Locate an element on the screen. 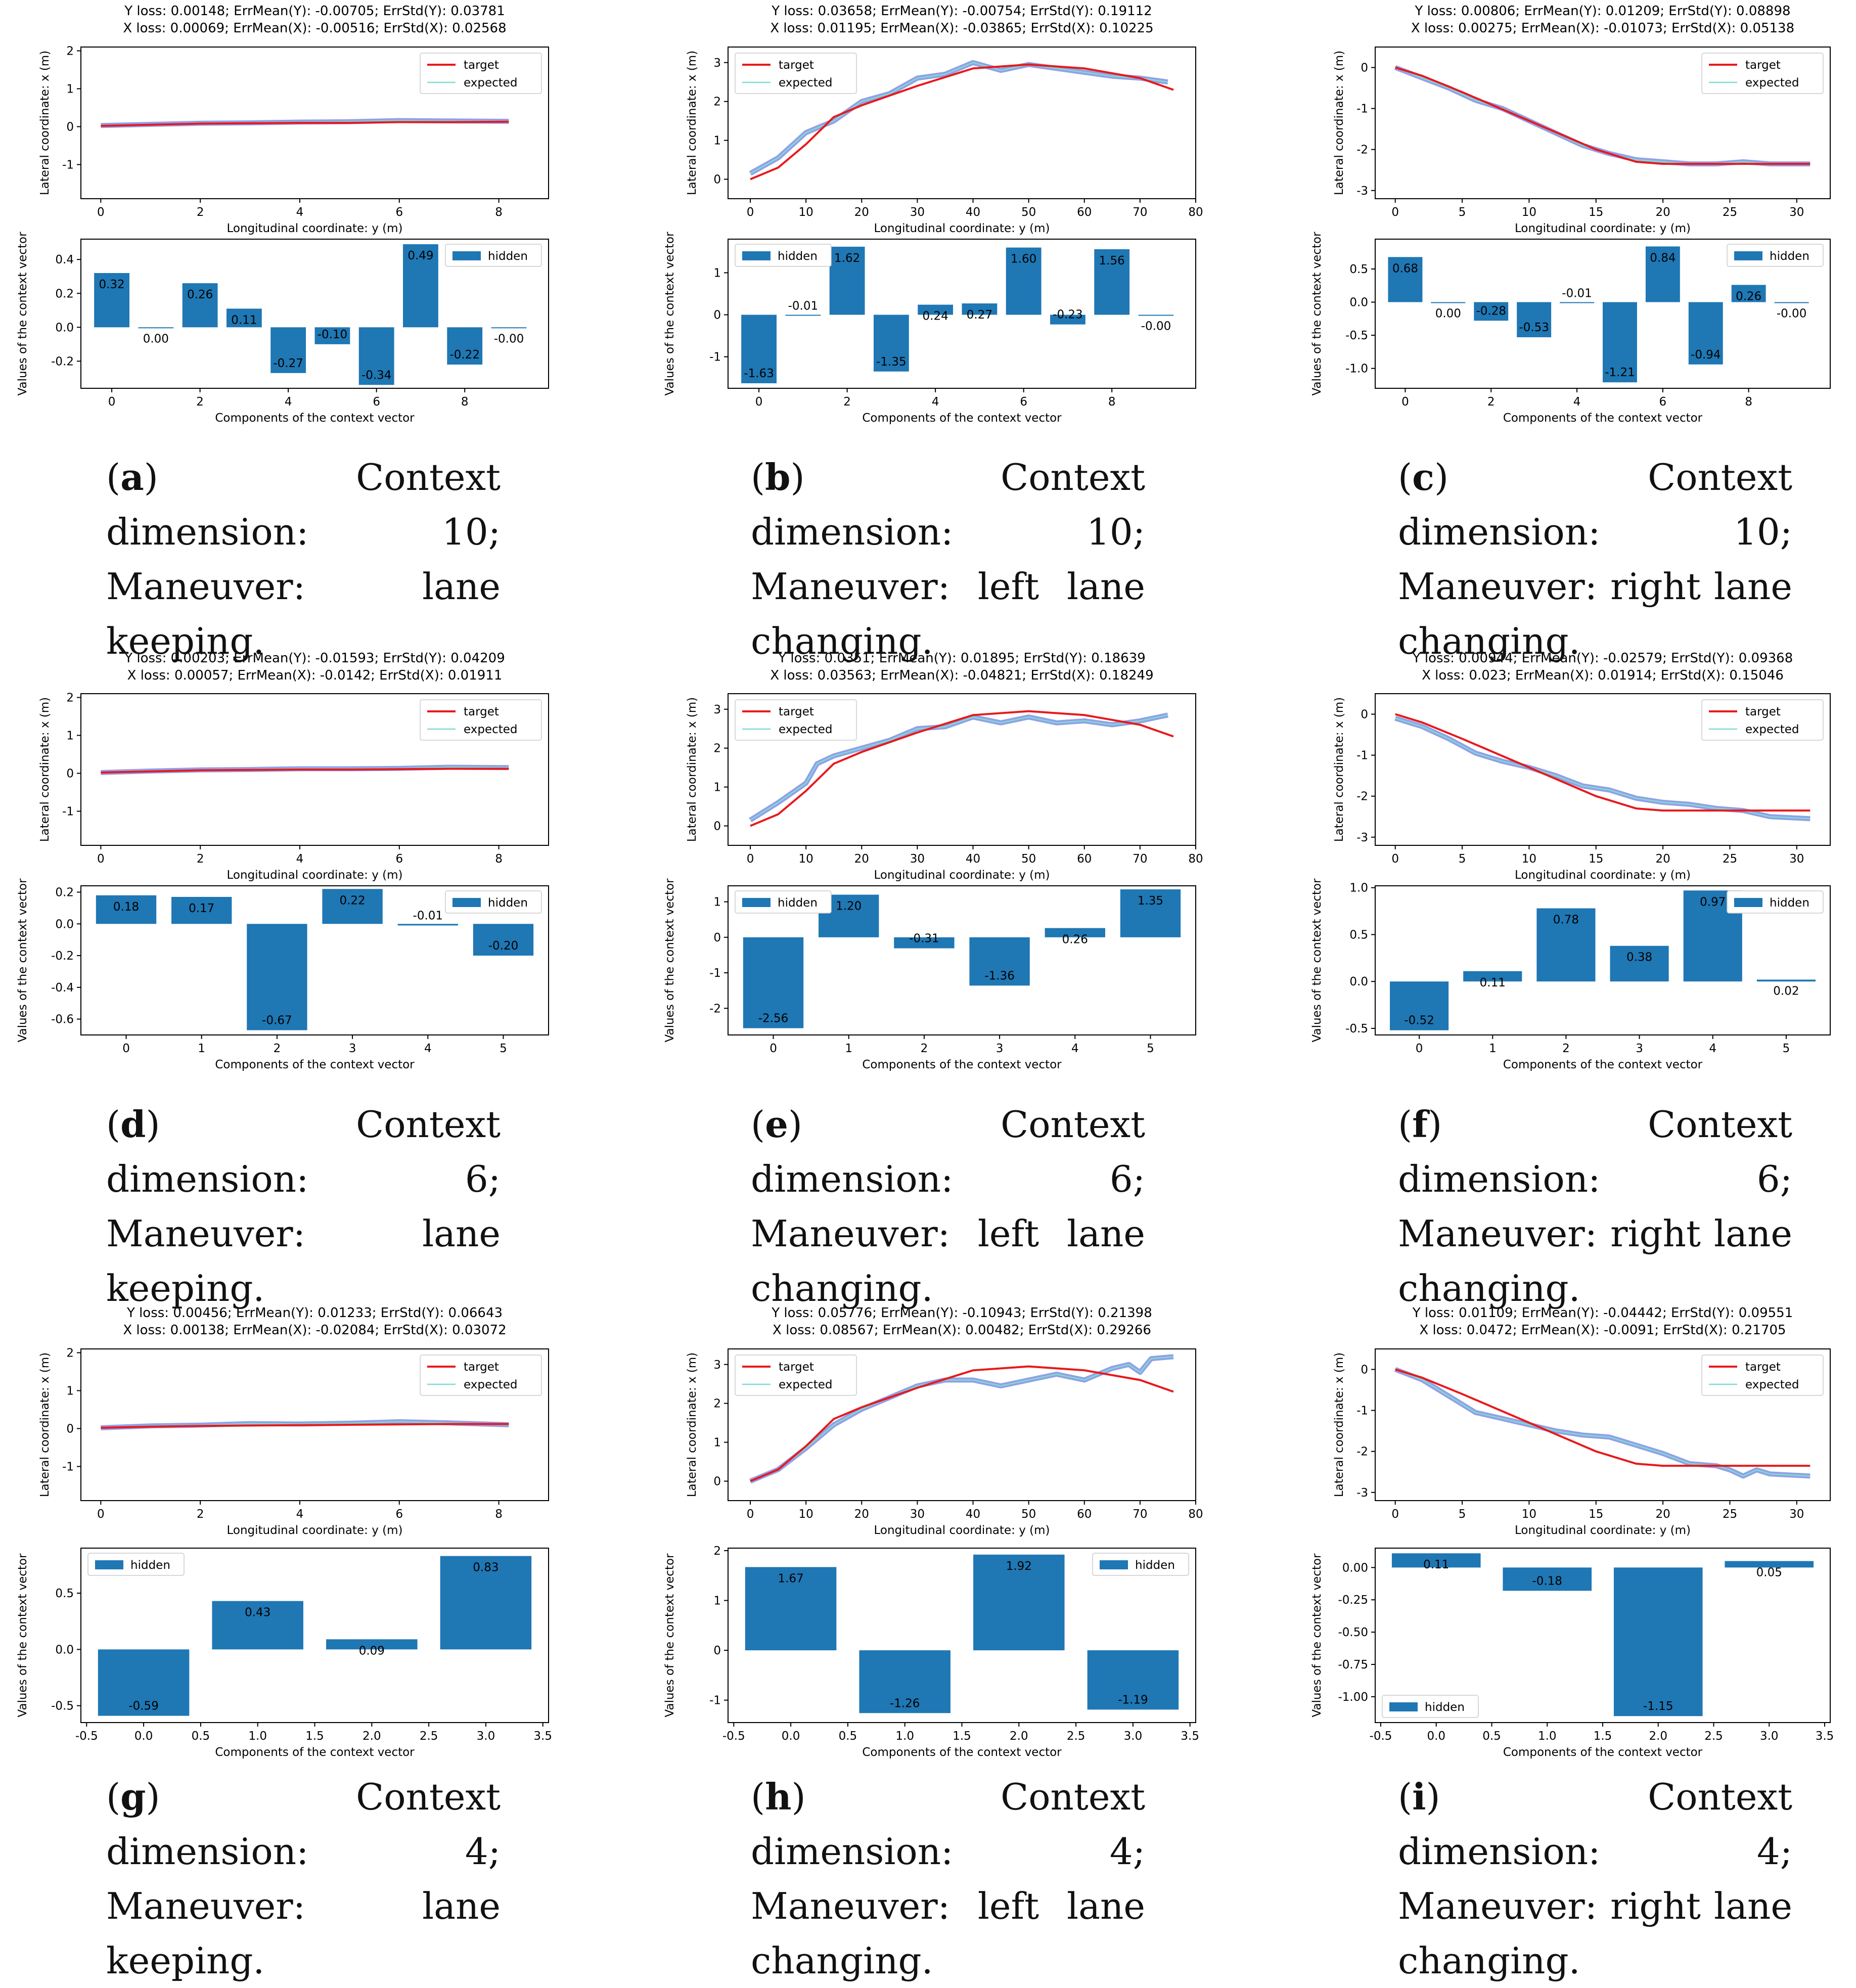 Image resolution: width=1856 pixels, height=1988 pixels. bar-value-label: 0.24 is located at coordinates (935, 316).